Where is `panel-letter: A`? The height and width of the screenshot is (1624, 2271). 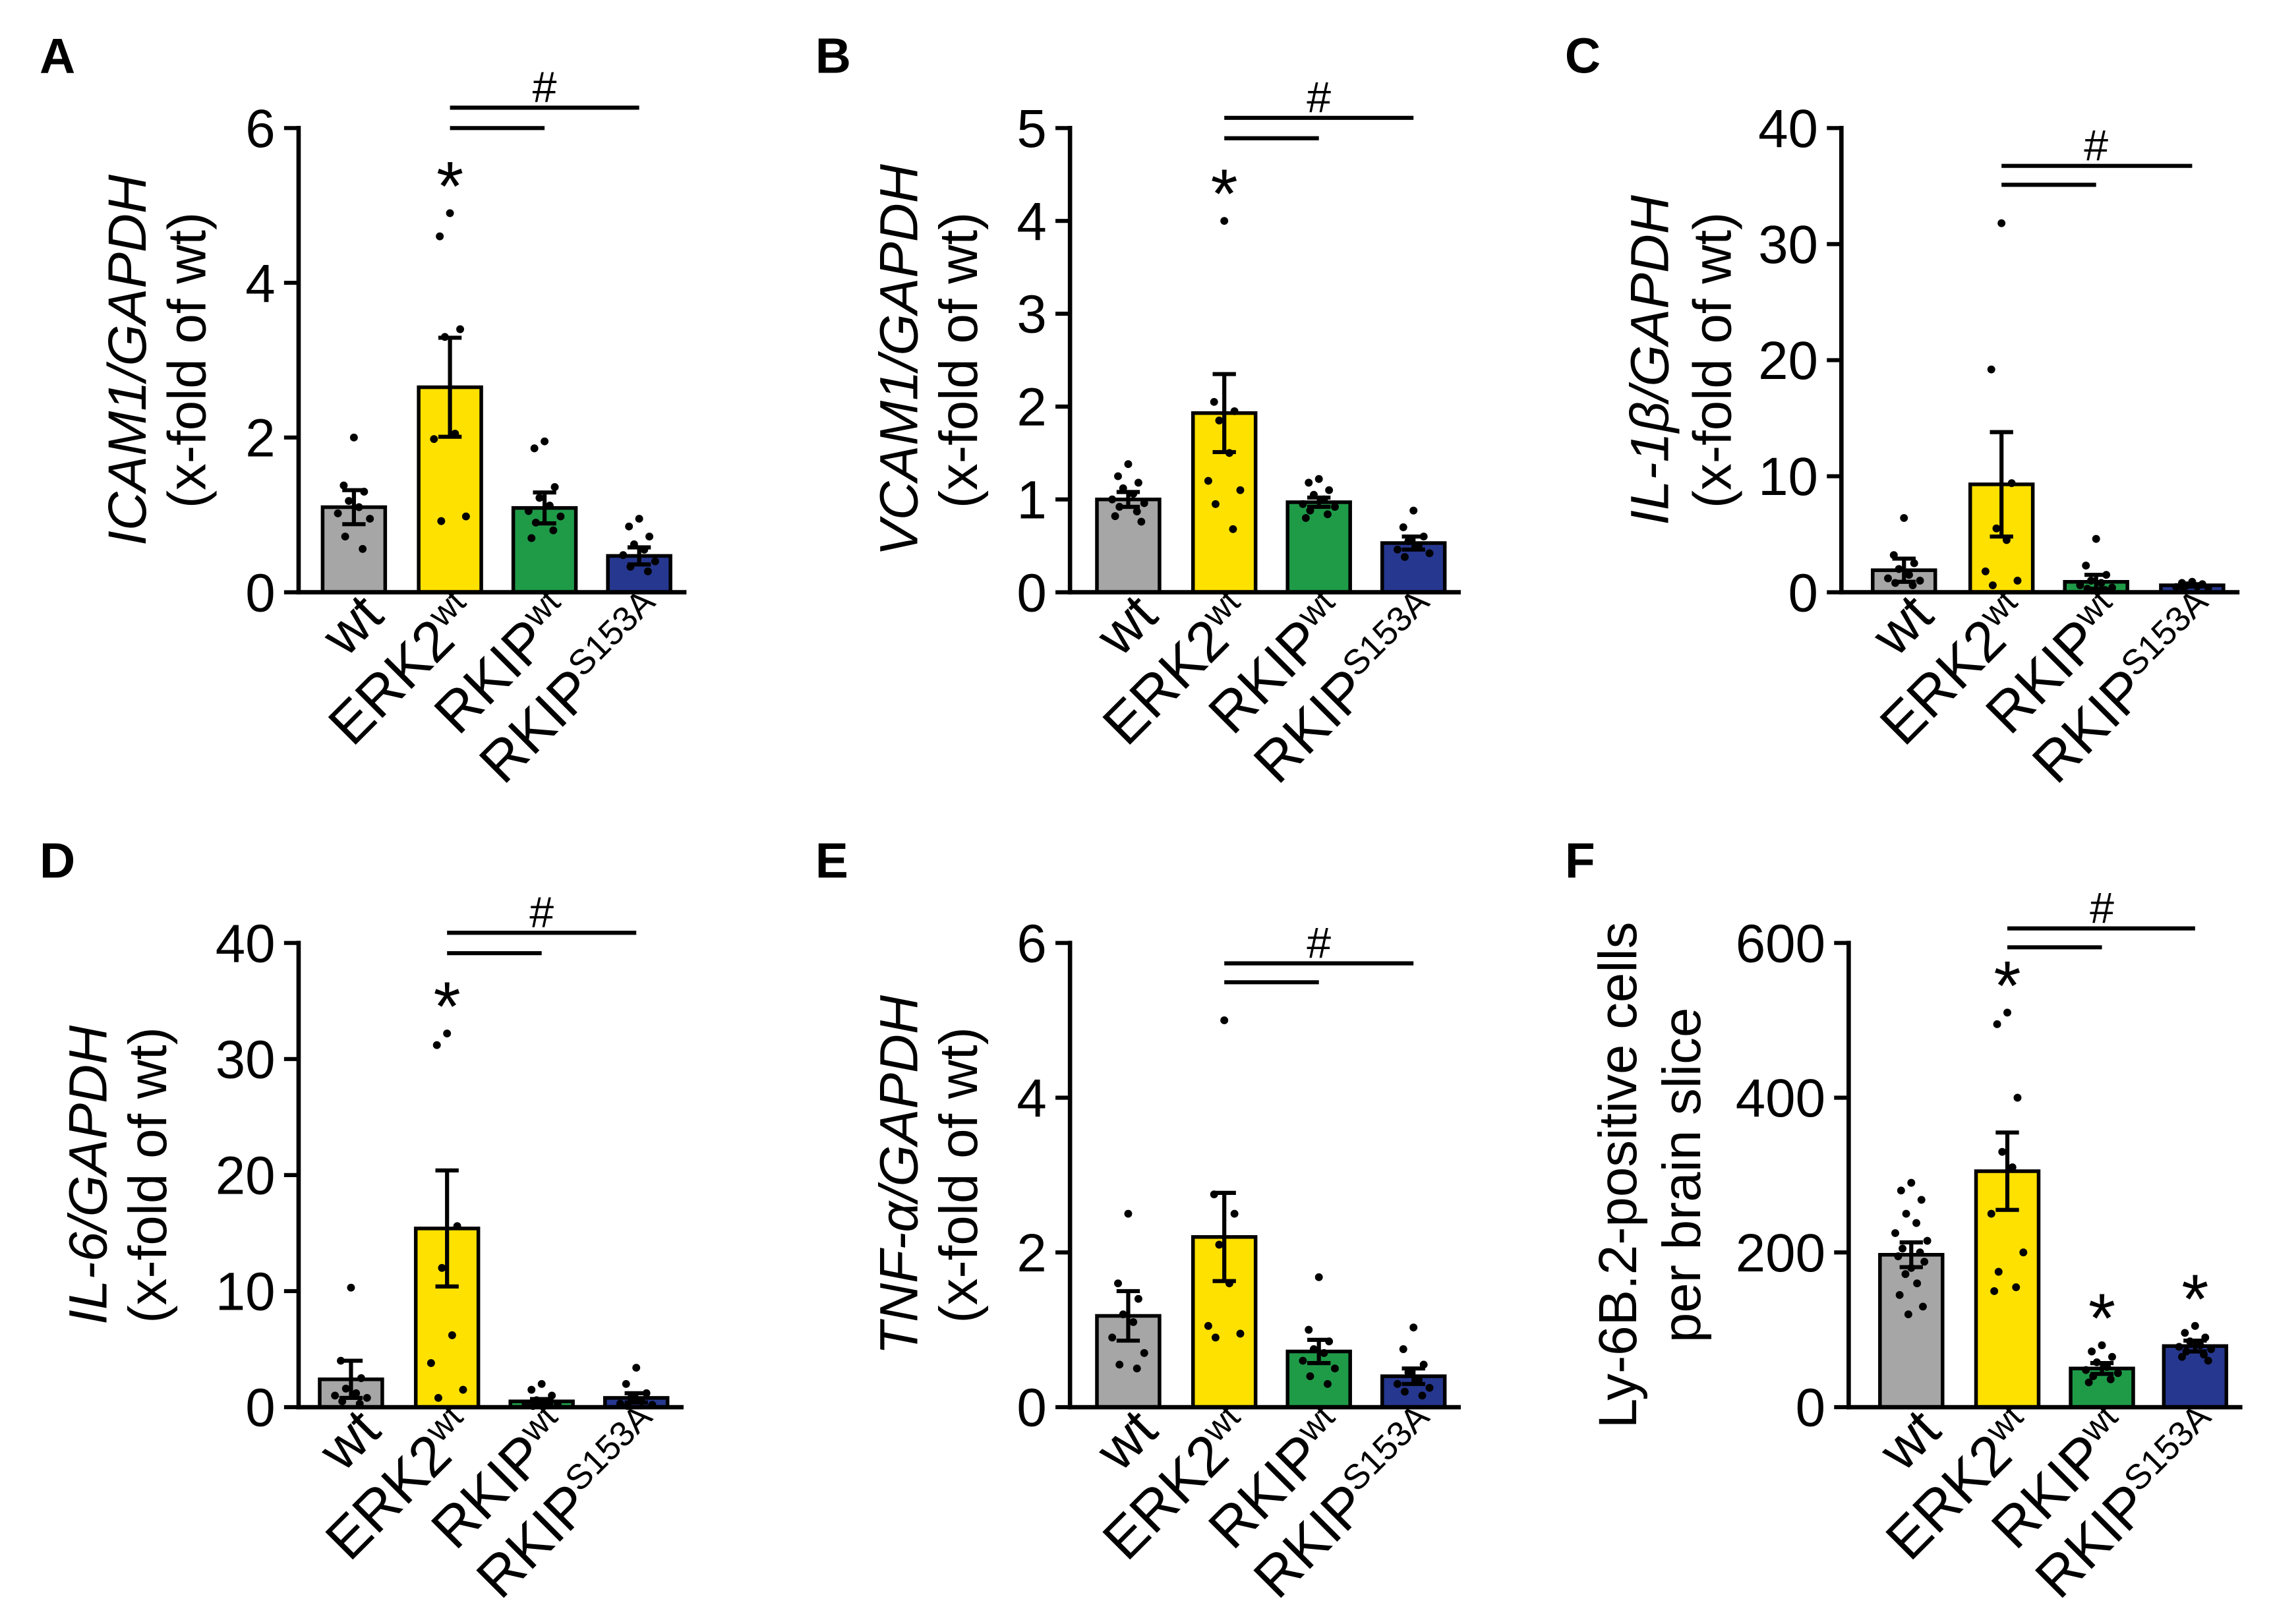
panel-letter: A is located at coordinates (57, 55).